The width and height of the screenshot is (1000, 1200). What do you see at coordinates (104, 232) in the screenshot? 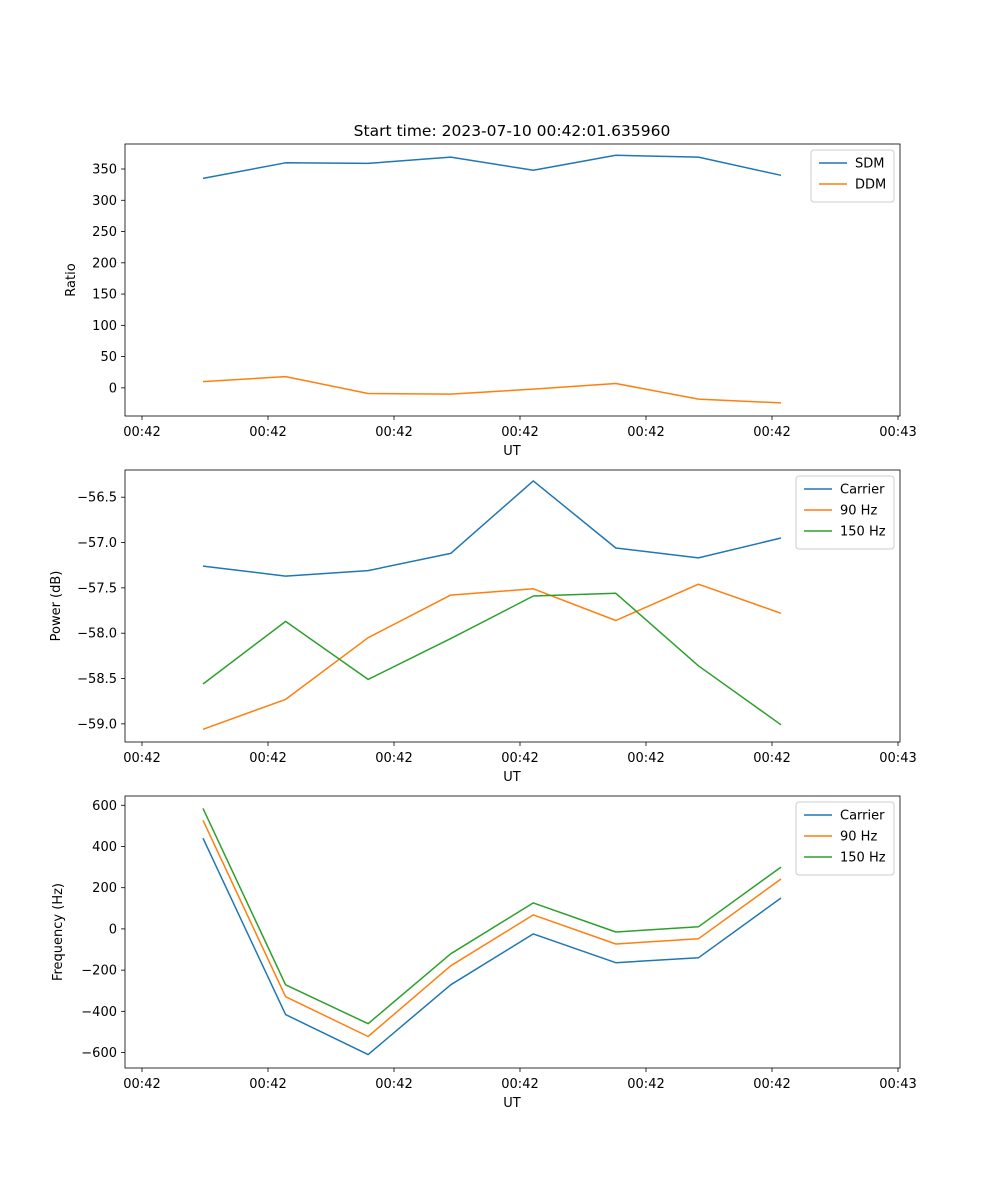
I see `y-tick-label: 250` at bounding box center [104, 232].